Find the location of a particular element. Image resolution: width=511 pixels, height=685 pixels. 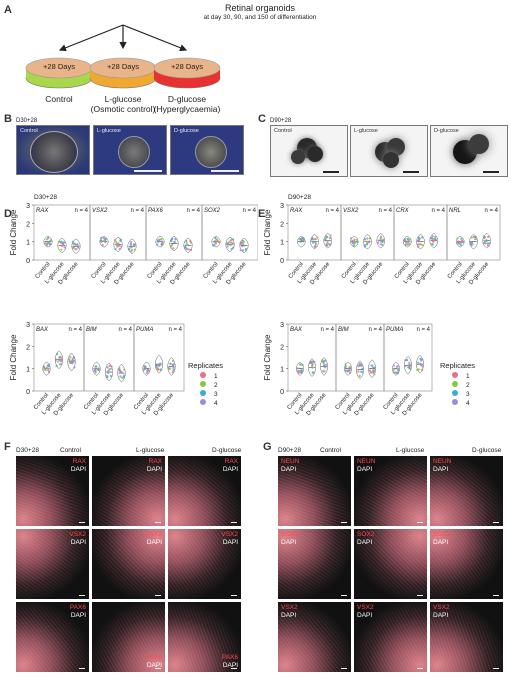

photo-c-l-glucose-label: L-glucose is located at coordinates (366, 131).